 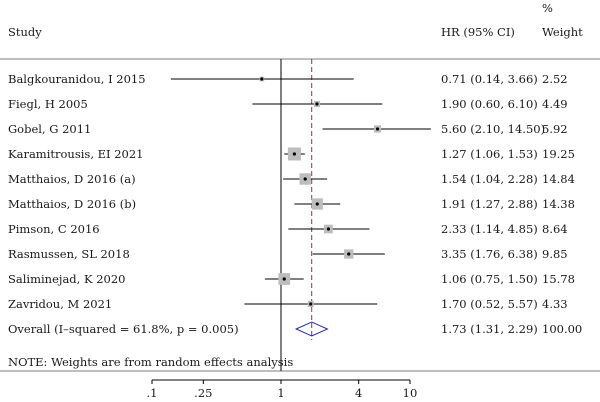 I want to click on study-label: Matthaios, D 2016 (b), so click(x=72, y=204).